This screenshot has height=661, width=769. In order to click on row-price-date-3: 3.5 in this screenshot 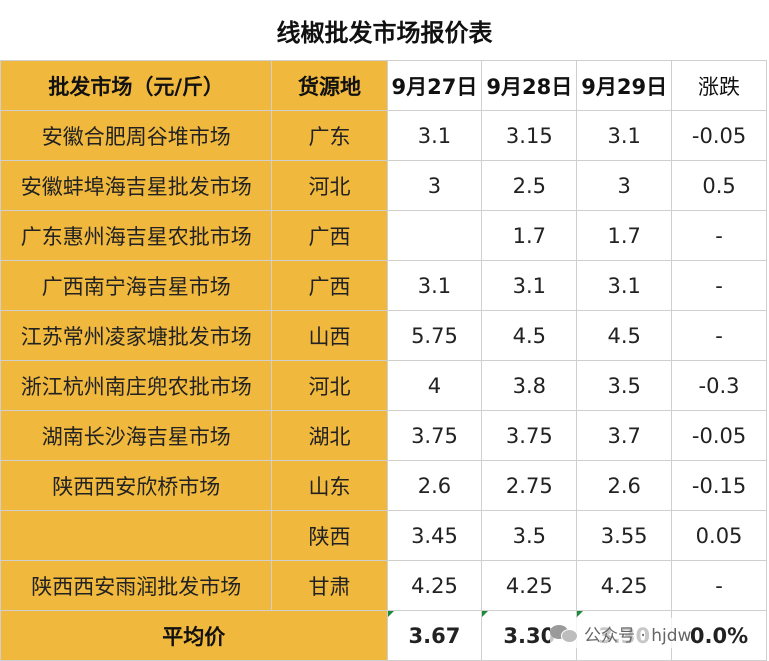, I will do `click(624, 385)`.